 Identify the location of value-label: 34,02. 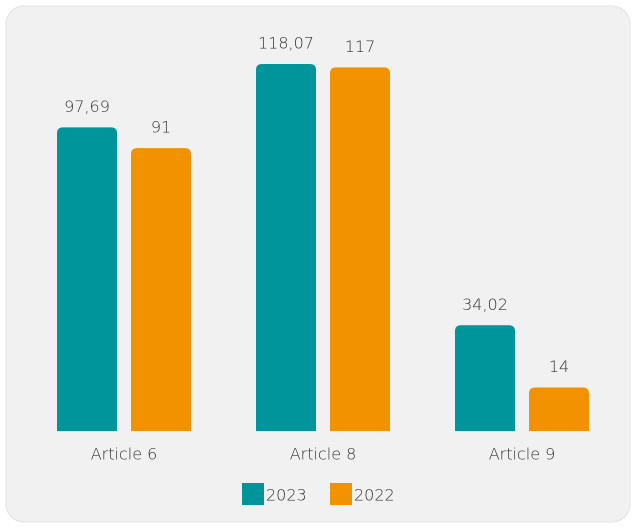
(485, 304).